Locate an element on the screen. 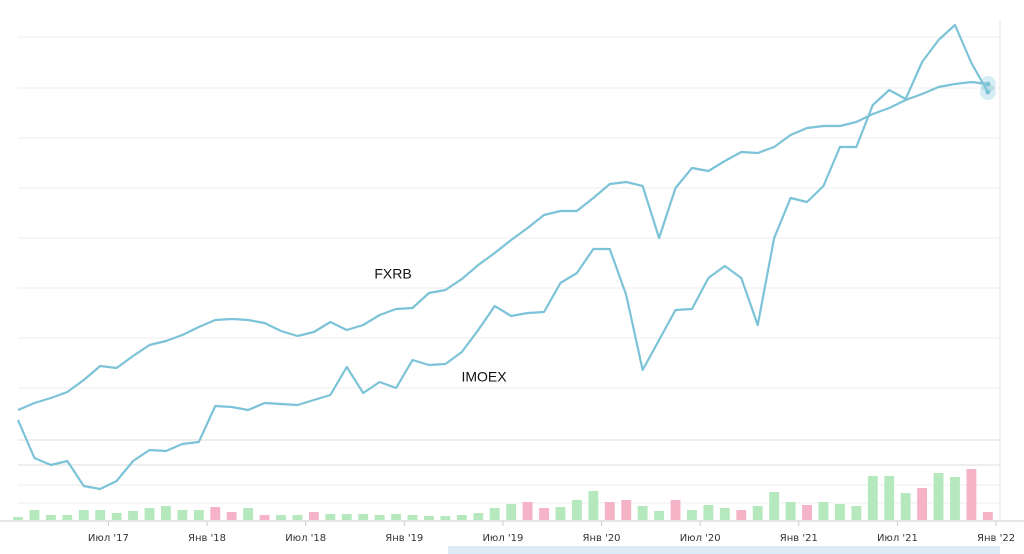  series-label: FXRB is located at coordinates (392, 274).